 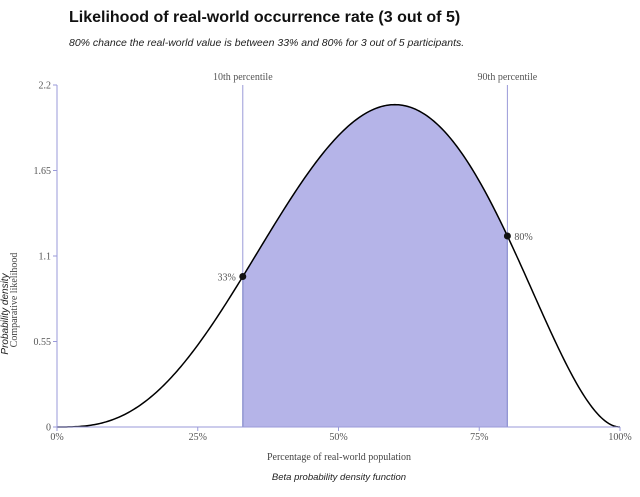 What do you see at coordinates (338, 437) in the screenshot?
I see `x-tick-label: 50%` at bounding box center [338, 437].